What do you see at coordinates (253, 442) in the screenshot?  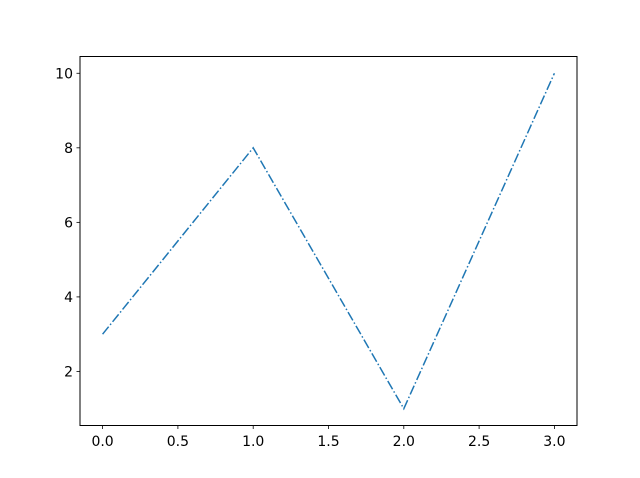 I see `x-tick-label: 1.0` at bounding box center [253, 442].